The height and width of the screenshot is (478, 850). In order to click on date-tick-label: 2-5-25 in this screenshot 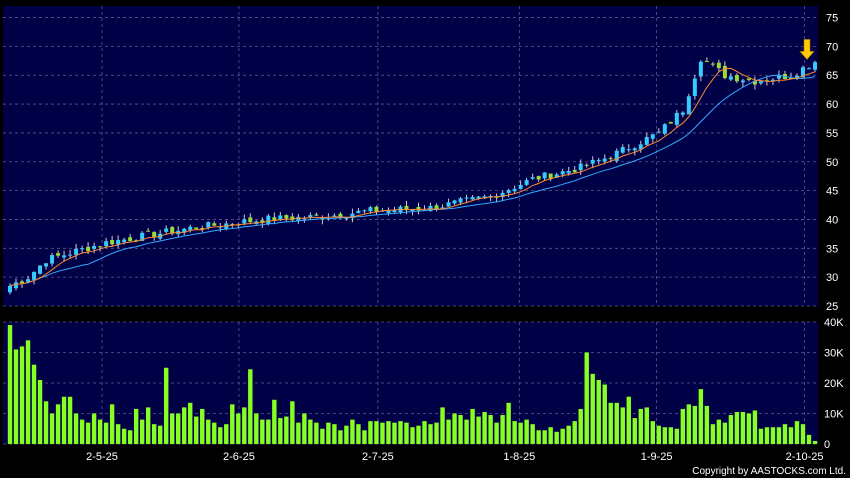, I will do `click(102, 457)`.